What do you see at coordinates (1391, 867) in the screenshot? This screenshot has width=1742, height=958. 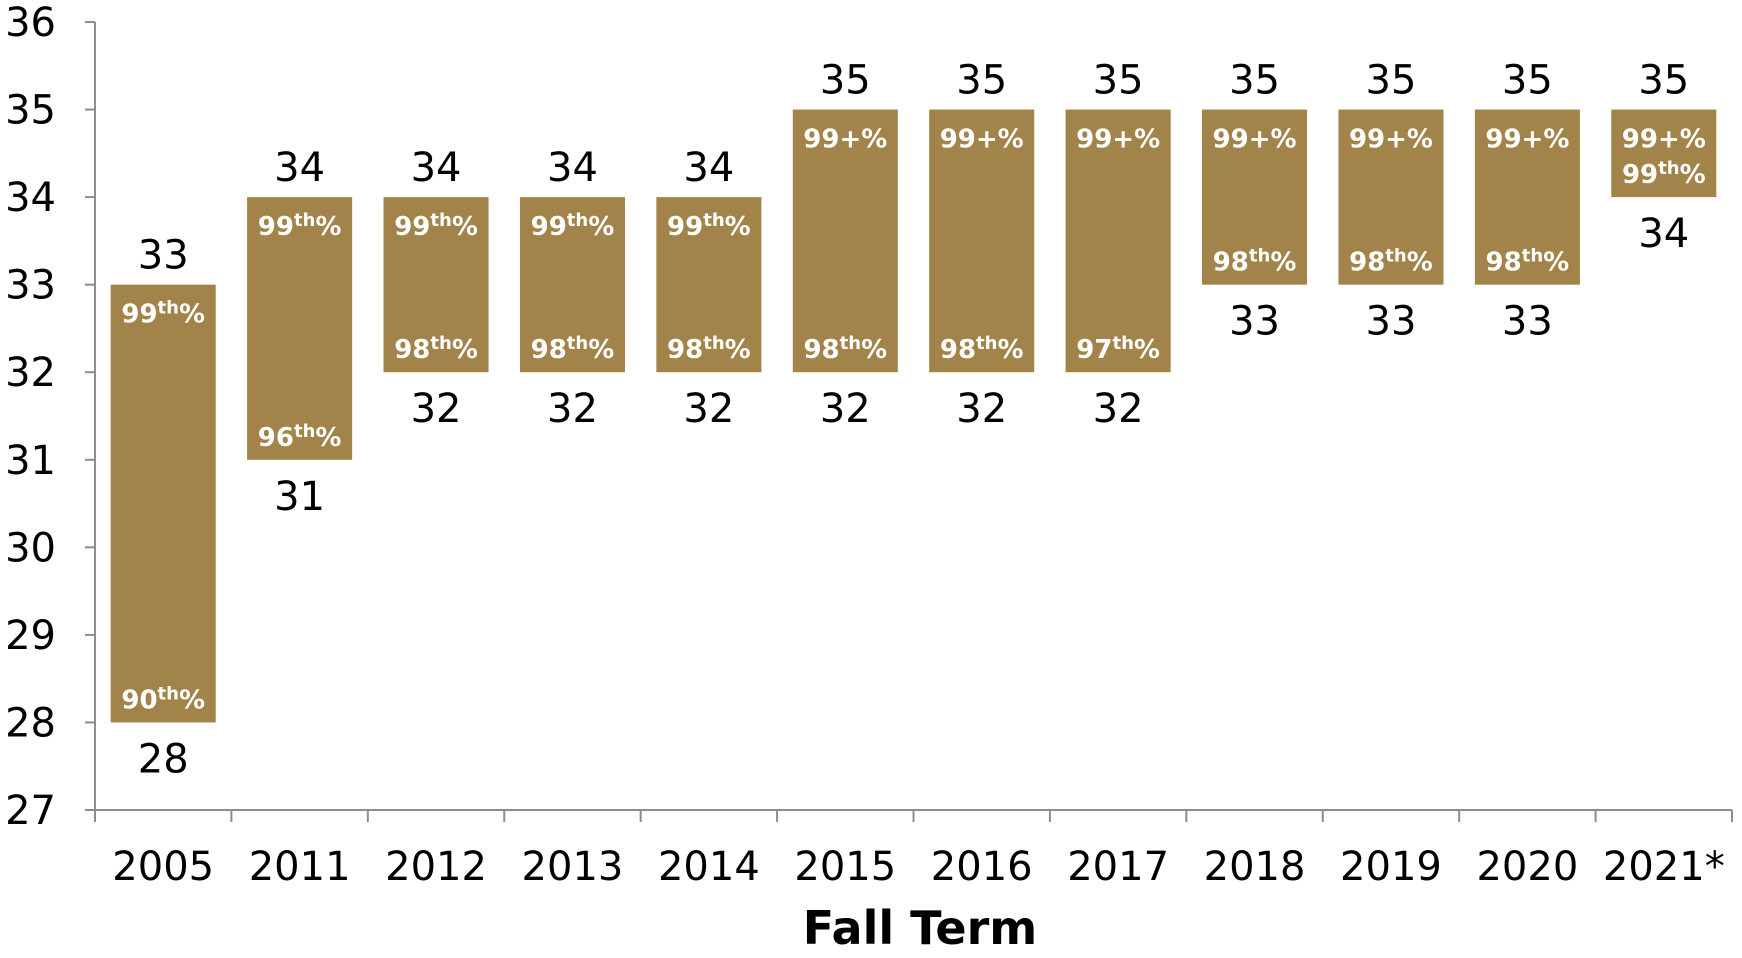 I see `x-tick-label: 2019` at bounding box center [1391, 867].